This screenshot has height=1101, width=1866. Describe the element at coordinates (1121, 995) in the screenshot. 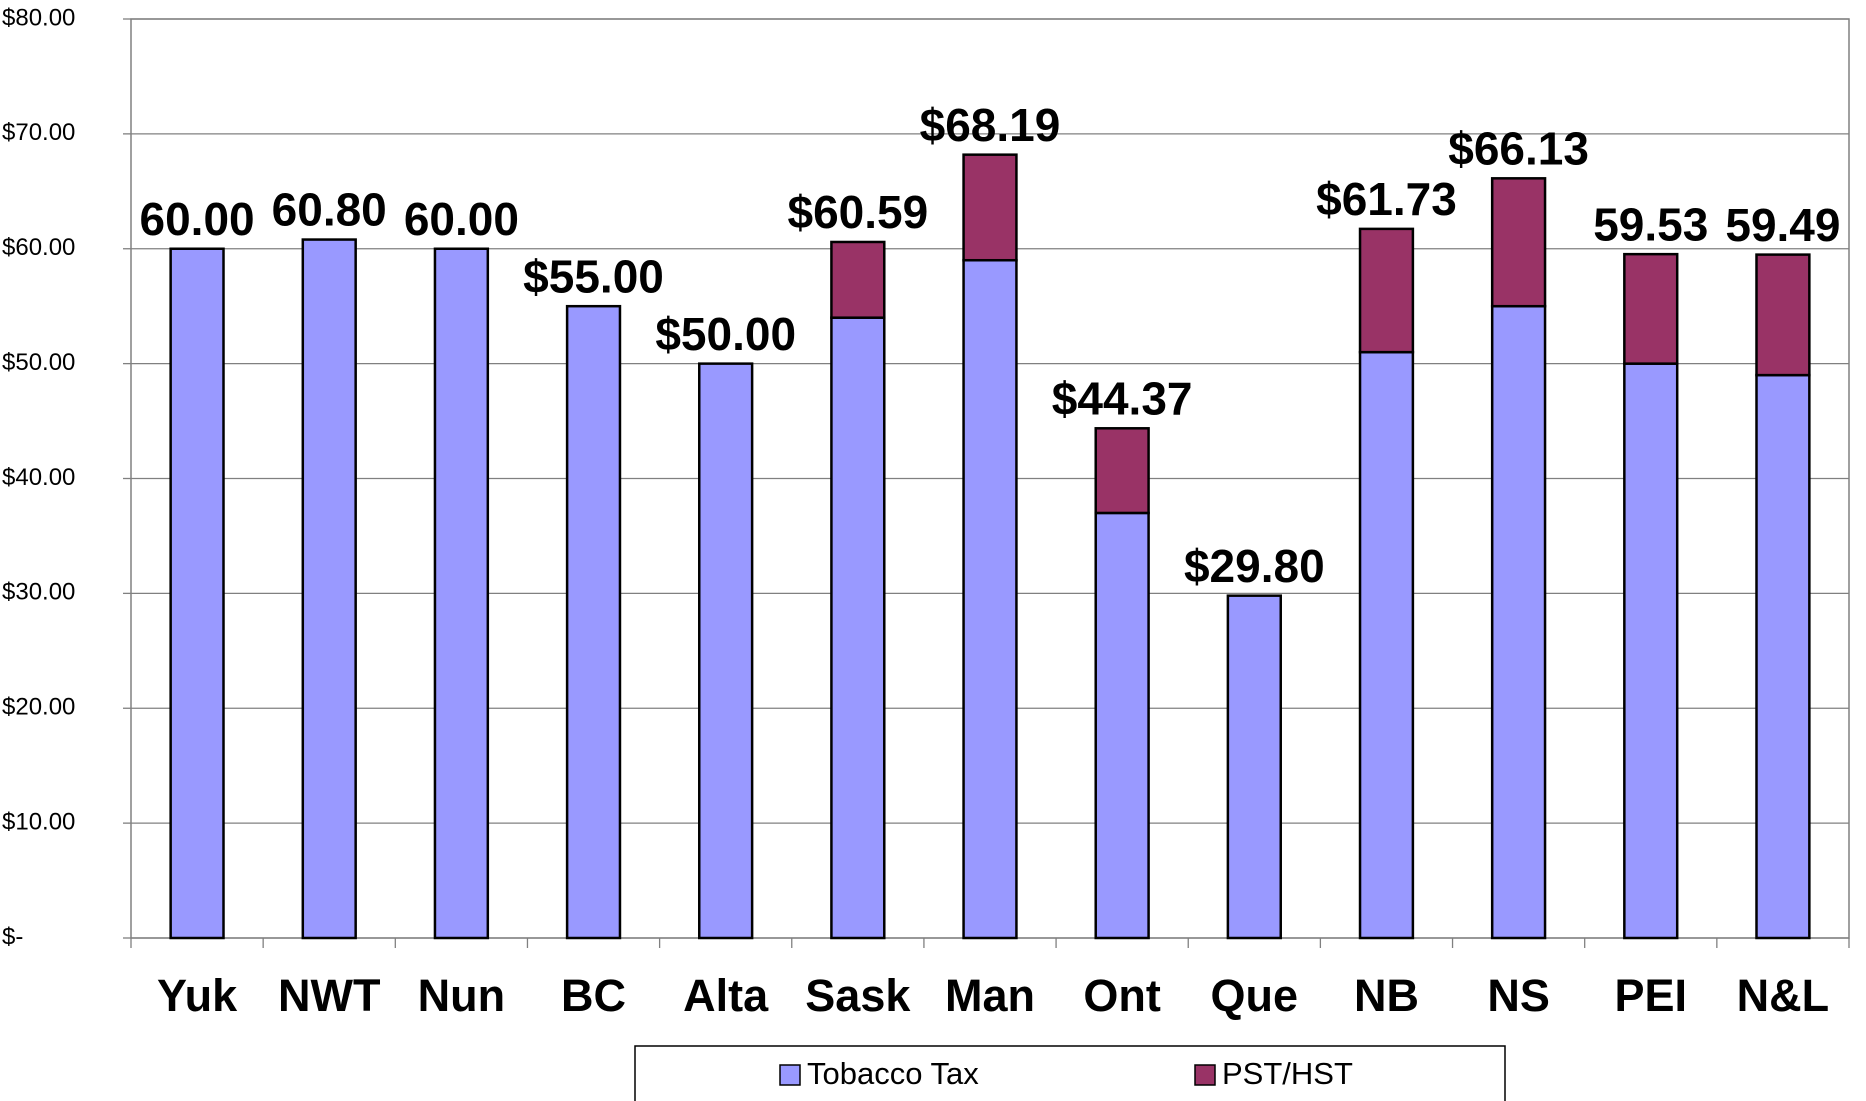

I see `x-tick-label: Ont` at that location.